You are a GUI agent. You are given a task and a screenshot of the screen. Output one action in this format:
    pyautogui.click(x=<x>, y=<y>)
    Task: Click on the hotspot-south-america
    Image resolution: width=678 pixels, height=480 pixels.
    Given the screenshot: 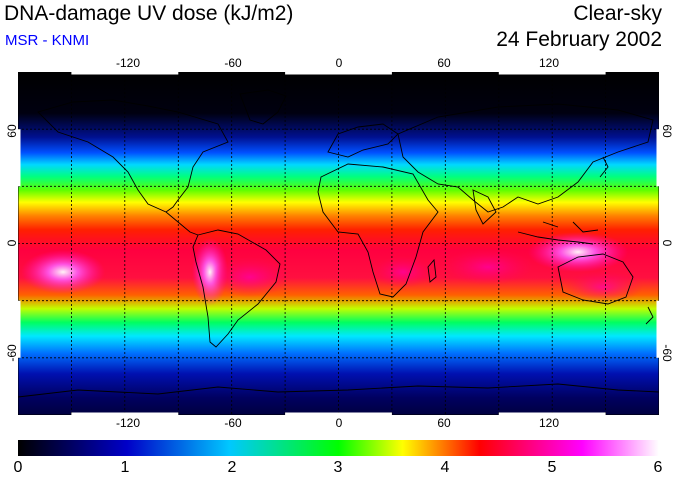 What is the action you would take?
    pyautogui.click(x=250, y=277)
    